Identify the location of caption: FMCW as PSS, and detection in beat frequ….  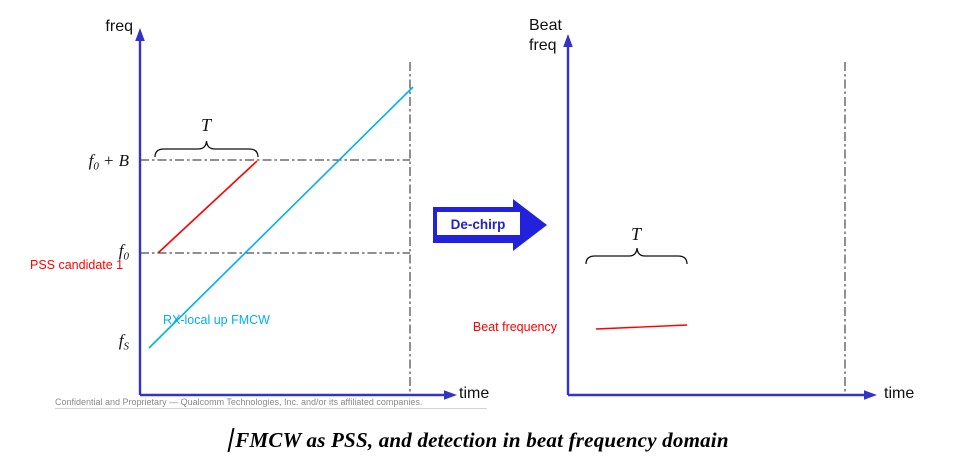
(482, 440).